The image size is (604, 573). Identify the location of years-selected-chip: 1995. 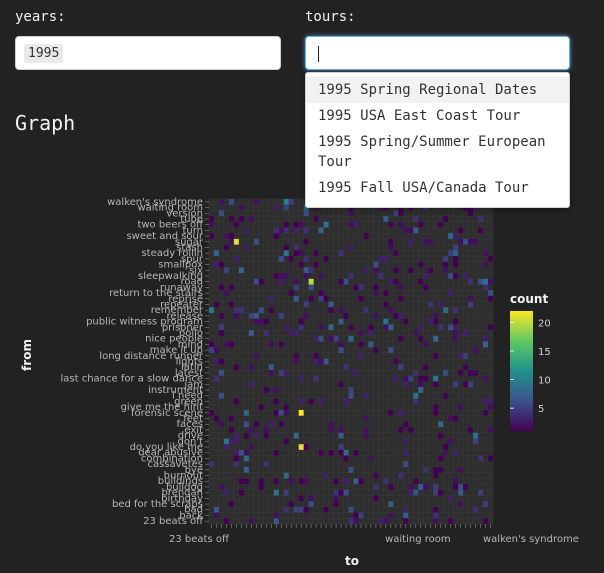
(44, 53).